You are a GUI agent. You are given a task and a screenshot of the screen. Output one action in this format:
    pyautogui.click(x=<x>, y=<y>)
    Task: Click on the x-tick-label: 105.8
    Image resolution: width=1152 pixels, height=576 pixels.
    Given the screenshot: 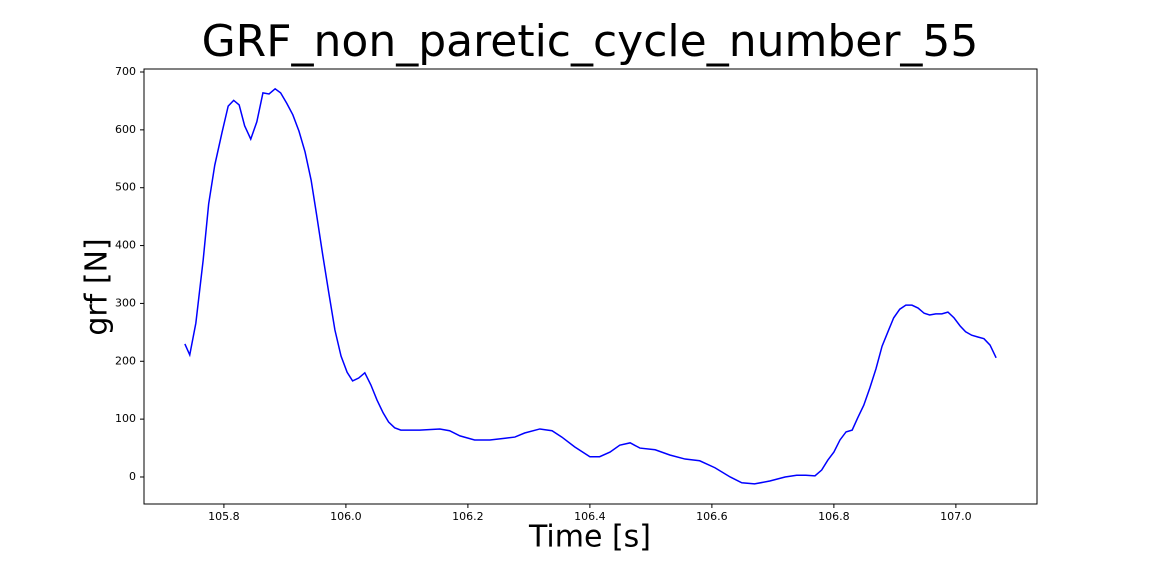 What is the action you would take?
    pyautogui.click(x=224, y=516)
    